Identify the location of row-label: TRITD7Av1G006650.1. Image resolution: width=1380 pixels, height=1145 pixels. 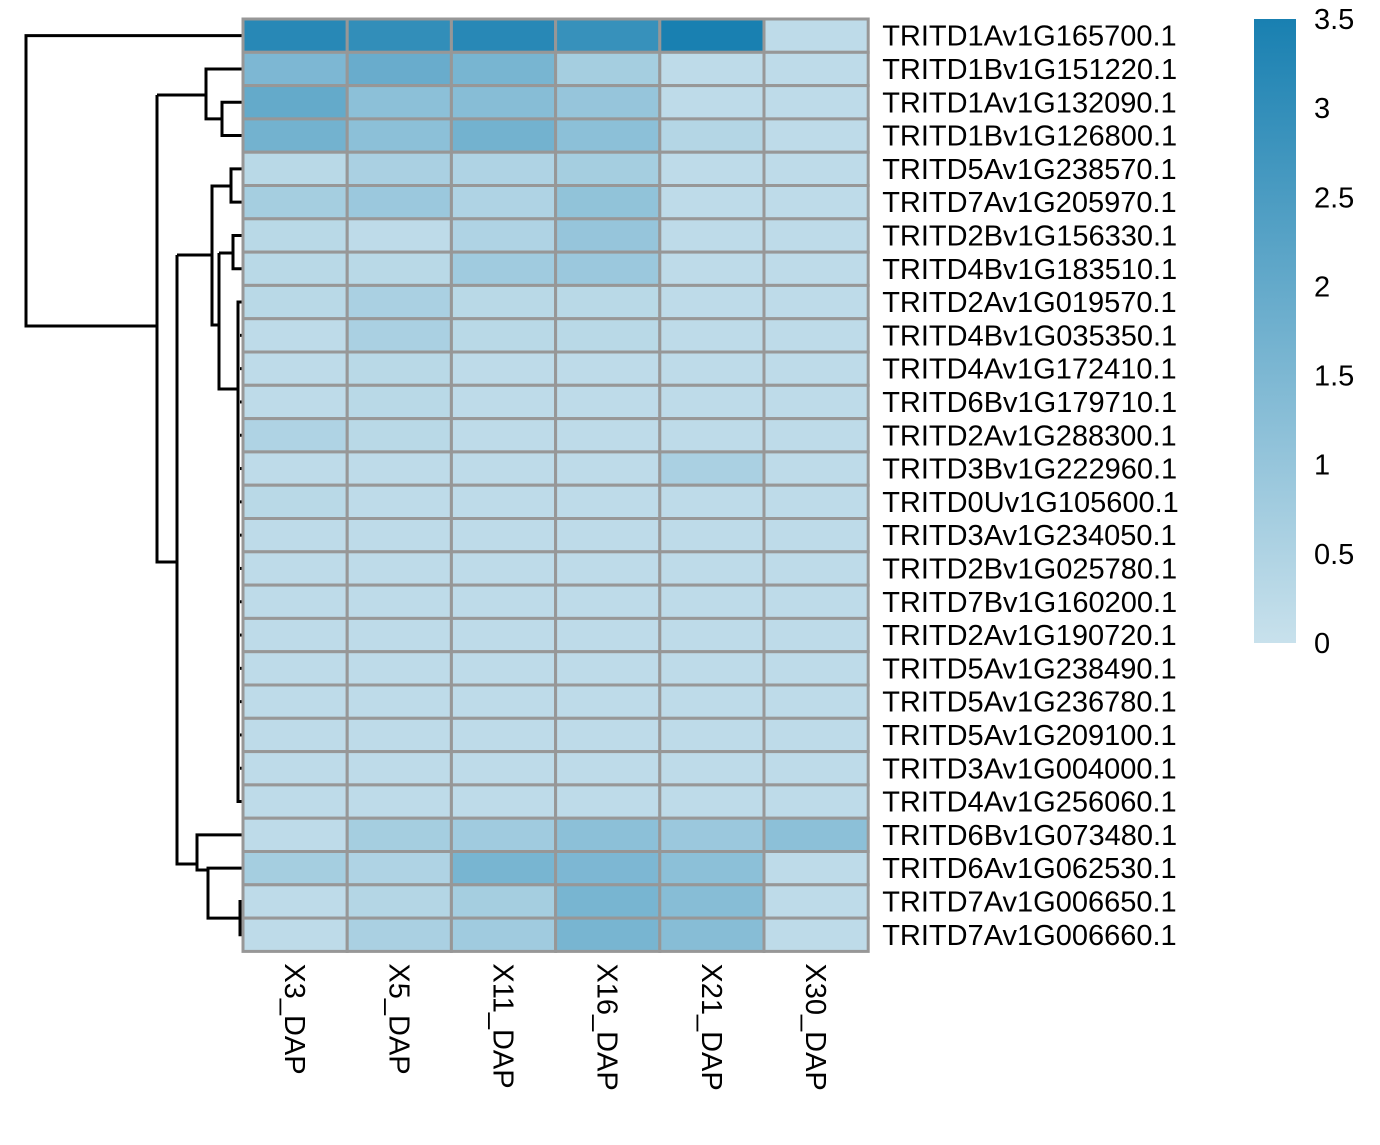
(1029, 902).